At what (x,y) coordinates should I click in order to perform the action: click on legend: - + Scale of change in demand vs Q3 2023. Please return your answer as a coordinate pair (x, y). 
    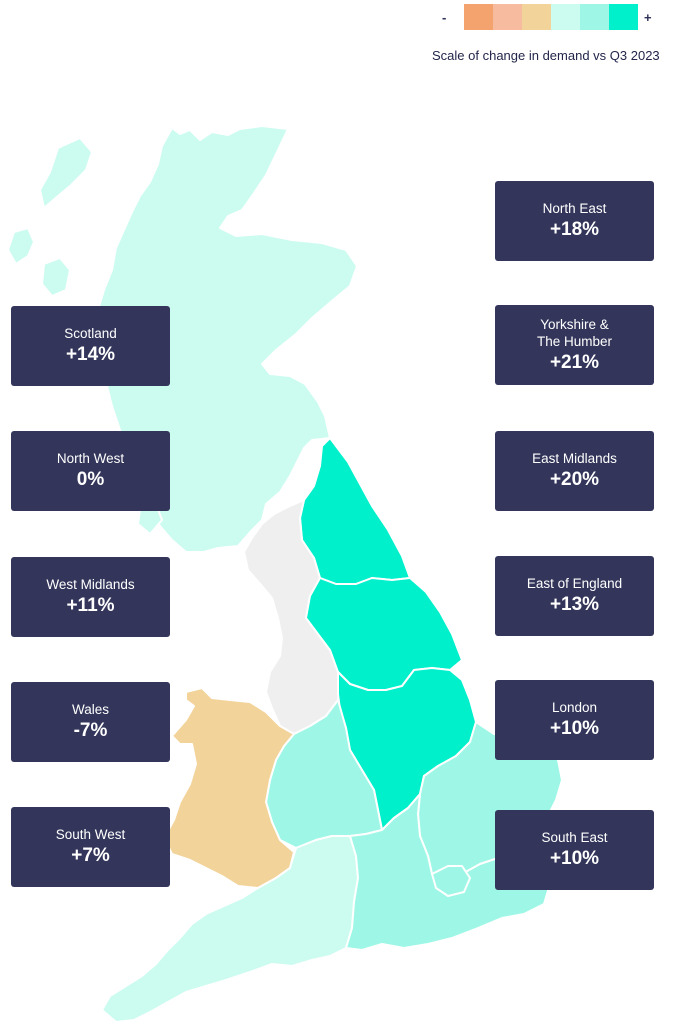
    Looking at the image, I should click on (550, 34).